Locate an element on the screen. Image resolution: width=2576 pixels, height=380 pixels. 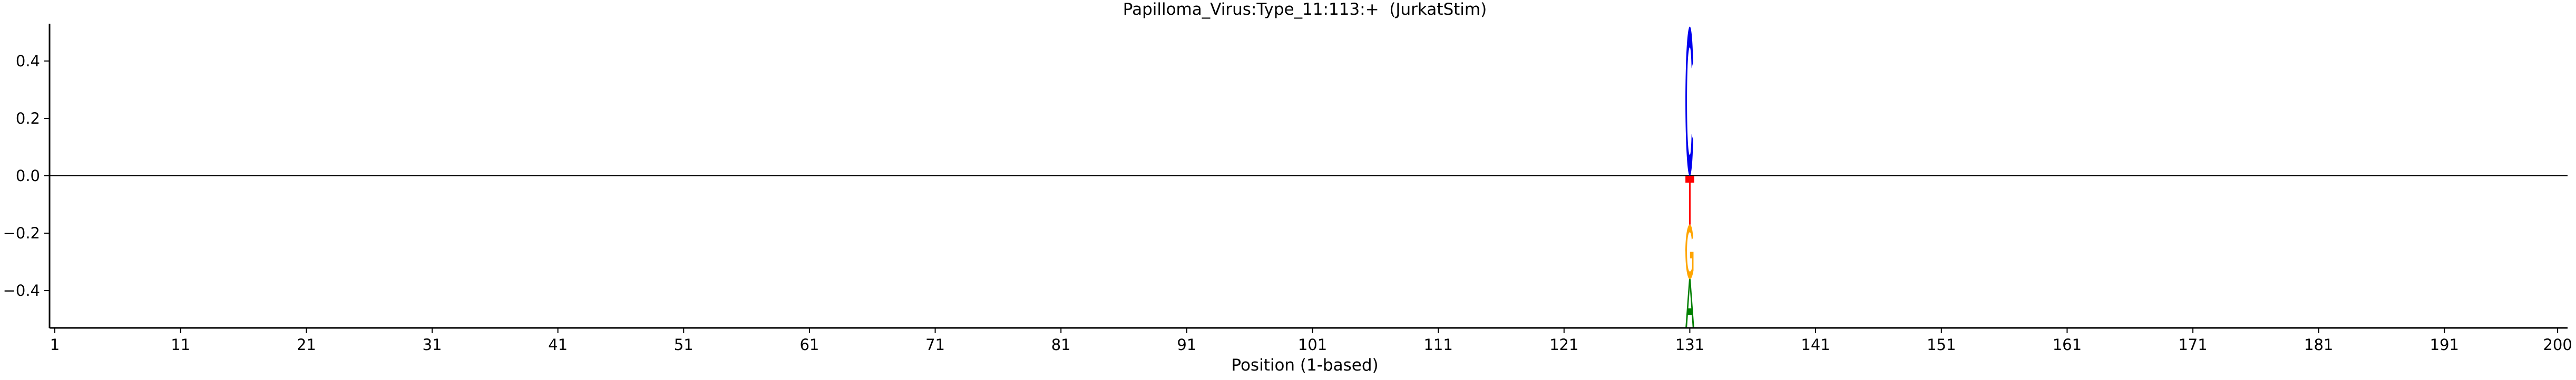
letters-layer is located at coordinates (1689, 177).